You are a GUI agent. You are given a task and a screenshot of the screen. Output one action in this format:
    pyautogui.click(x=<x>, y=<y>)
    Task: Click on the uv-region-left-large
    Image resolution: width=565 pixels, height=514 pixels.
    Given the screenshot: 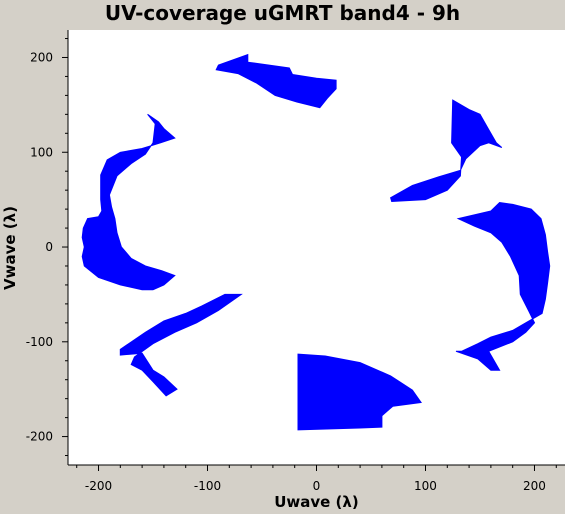 What is the action you would take?
    pyautogui.click(x=128, y=202)
    